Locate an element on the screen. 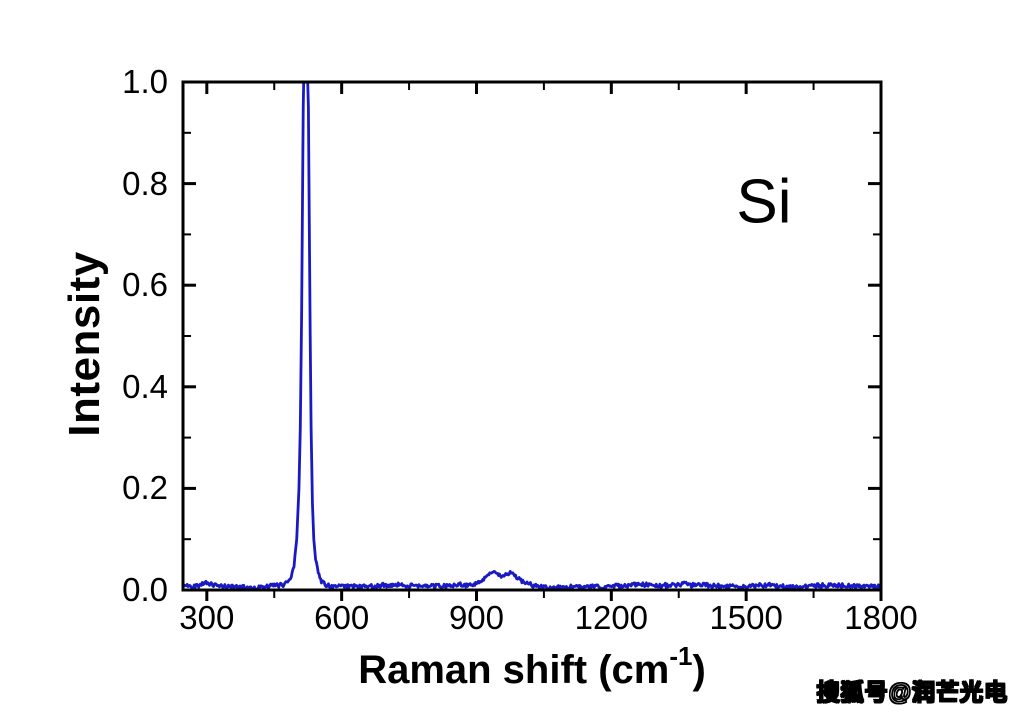  sample-label-si: Si is located at coordinates (764, 202).